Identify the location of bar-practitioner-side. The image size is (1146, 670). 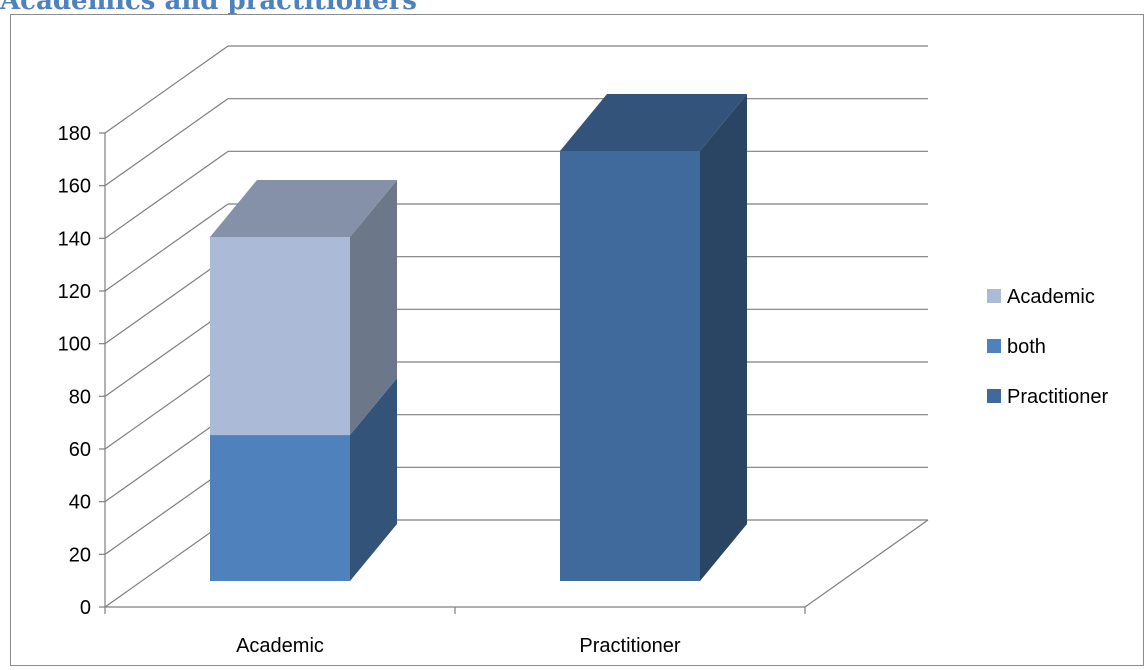
(723, 337).